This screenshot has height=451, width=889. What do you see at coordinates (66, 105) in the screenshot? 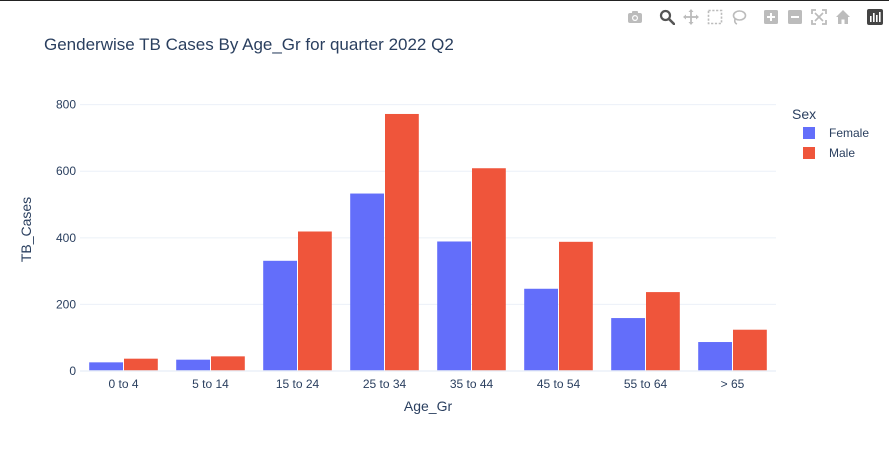
I see `y-tick-label: 800` at bounding box center [66, 105].